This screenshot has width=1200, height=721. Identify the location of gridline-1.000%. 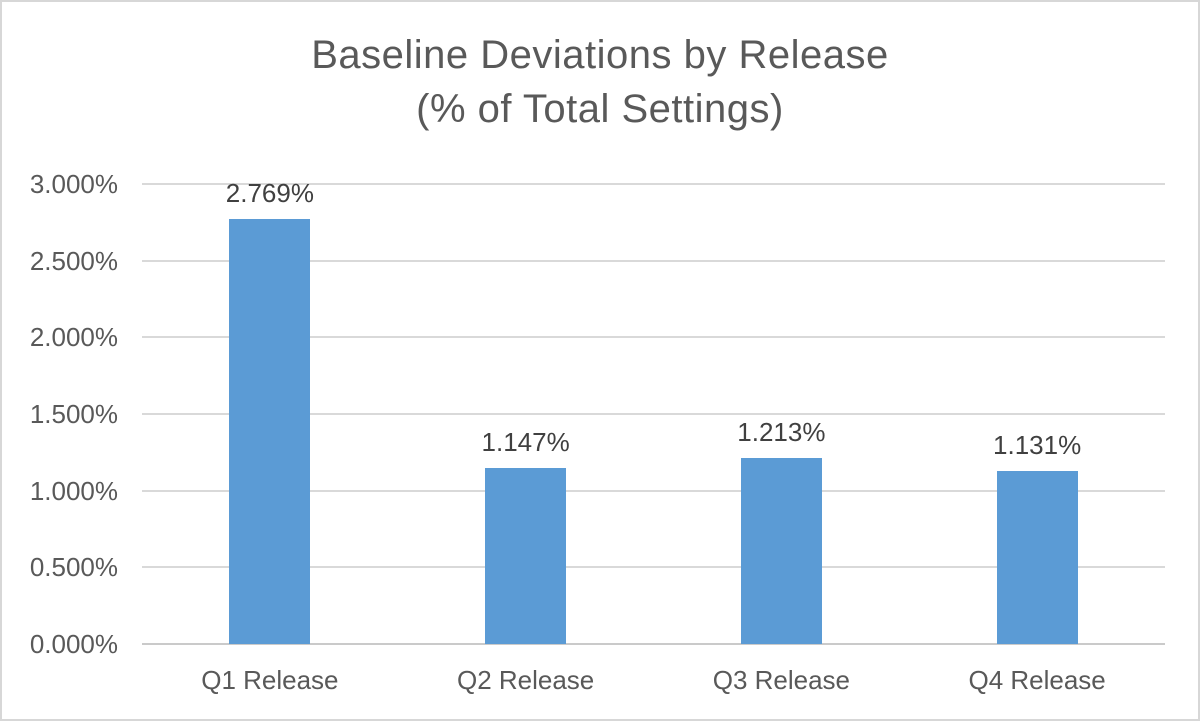
(653, 490).